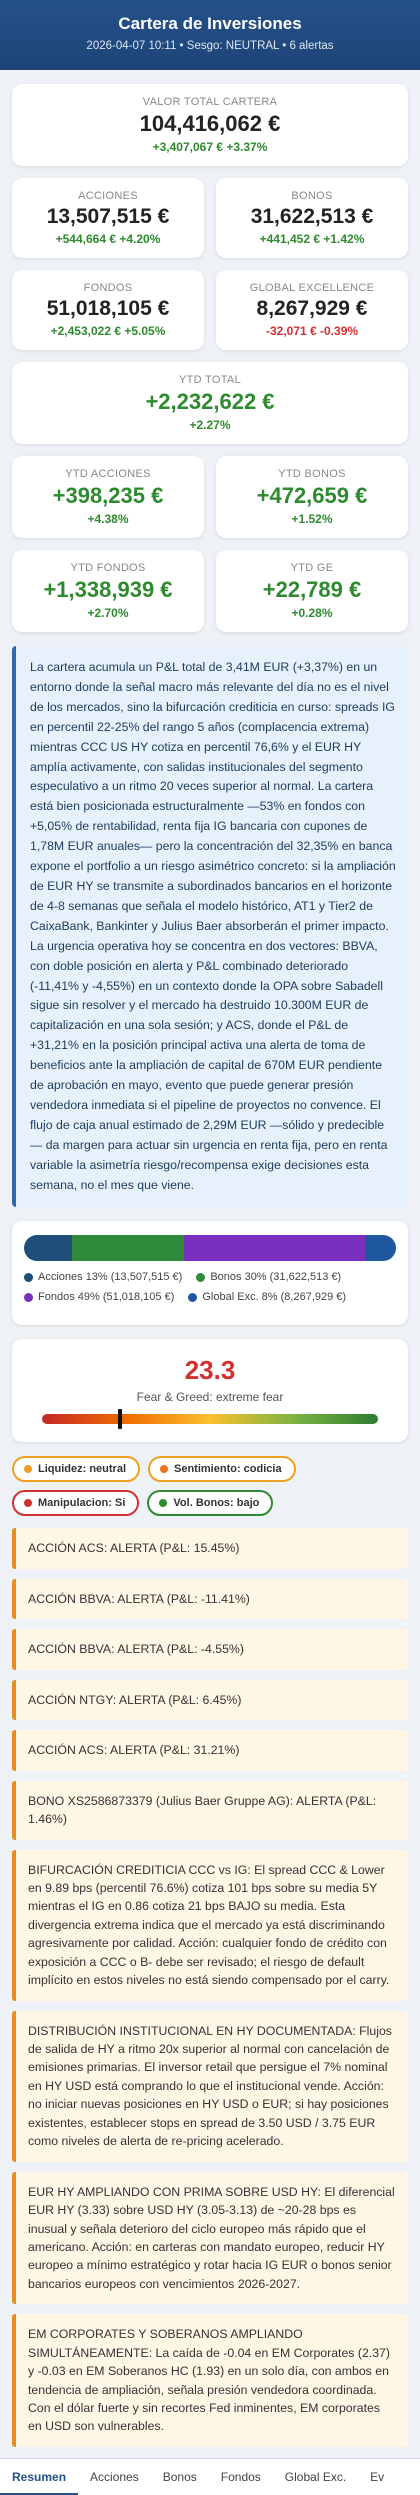  What do you see at coordinates (210, 1700) in the screenshot?
I see `alert-item: ACCIÓN NTGY: ALERTA (P&L: 6.45%)` at bounding box center [210, 1700].